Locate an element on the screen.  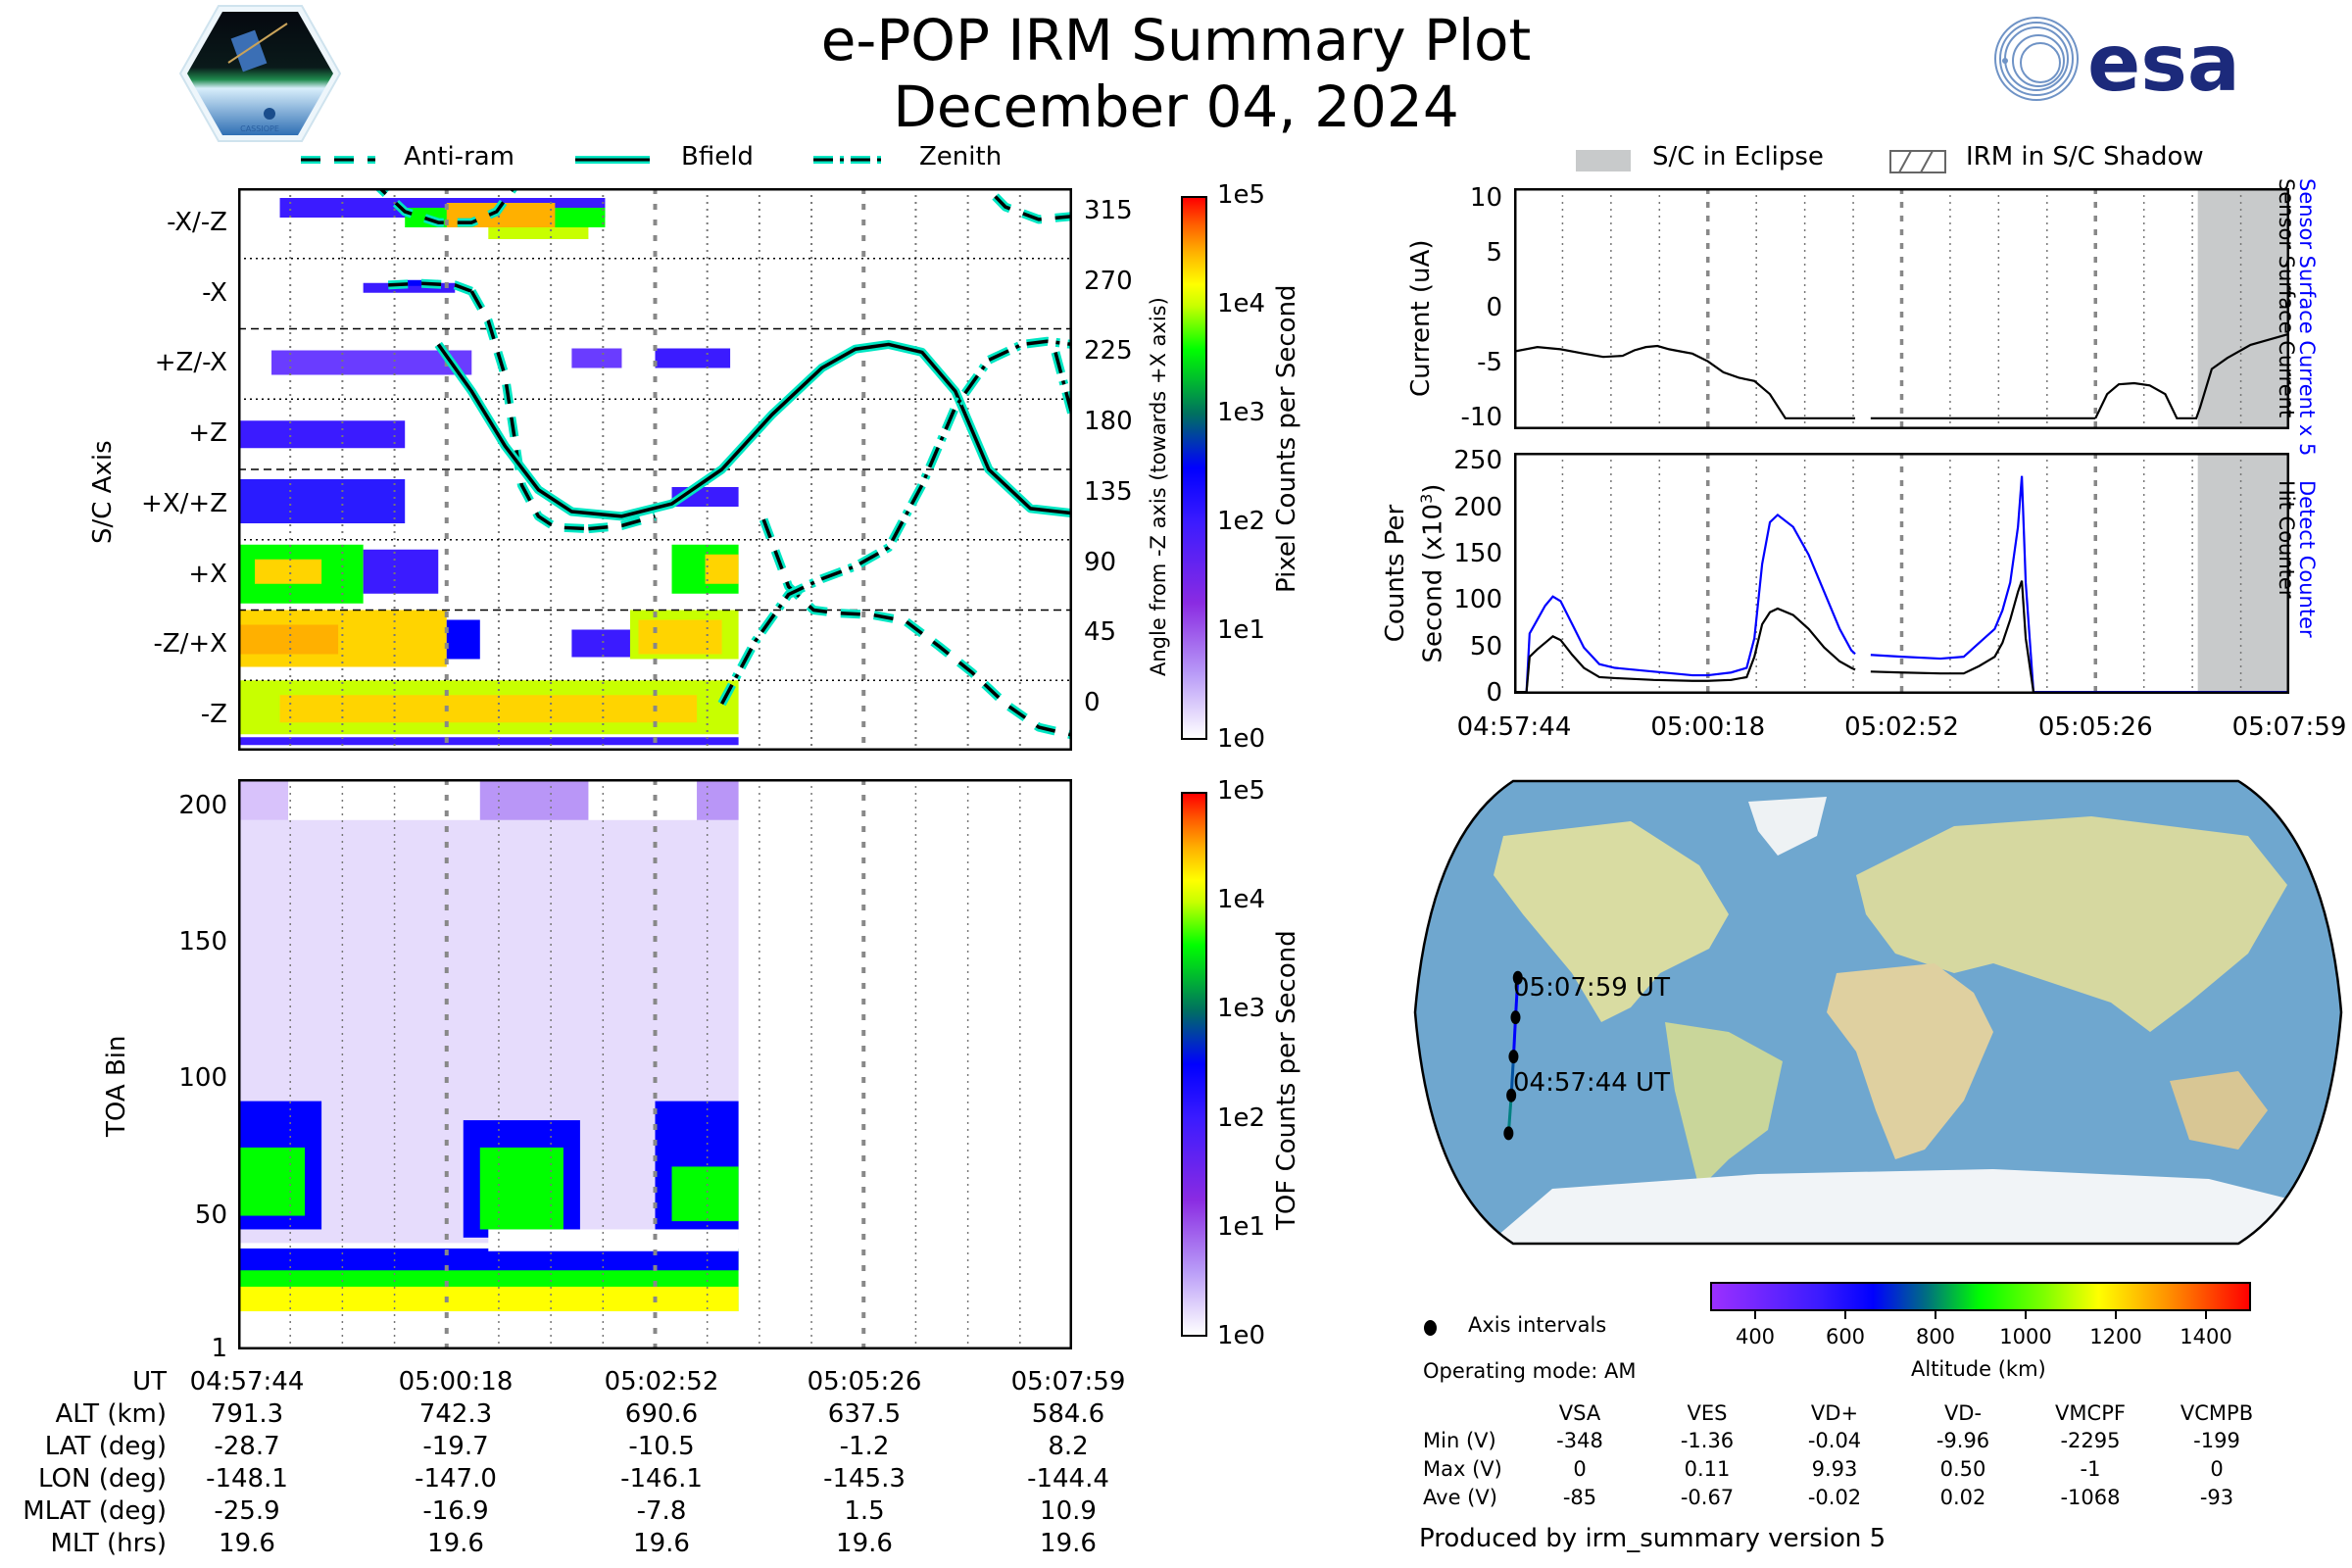
counts-ylabel-line1: Counts Per is located at coordinates (1395, 573).